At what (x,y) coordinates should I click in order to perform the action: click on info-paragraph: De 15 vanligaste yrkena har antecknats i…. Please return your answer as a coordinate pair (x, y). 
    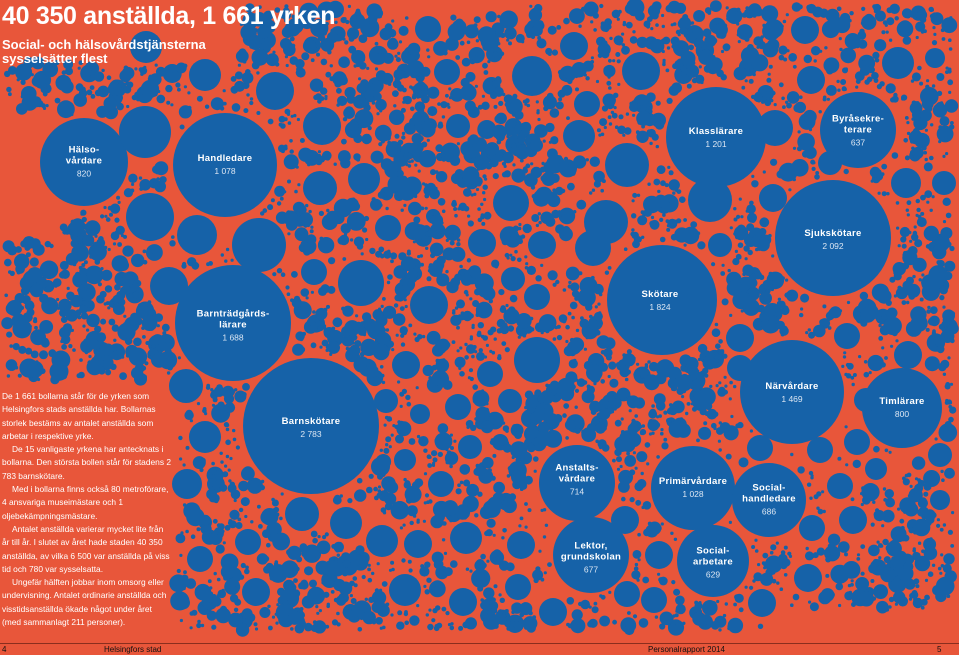
    Looking at the image, I should click on (86, 462).